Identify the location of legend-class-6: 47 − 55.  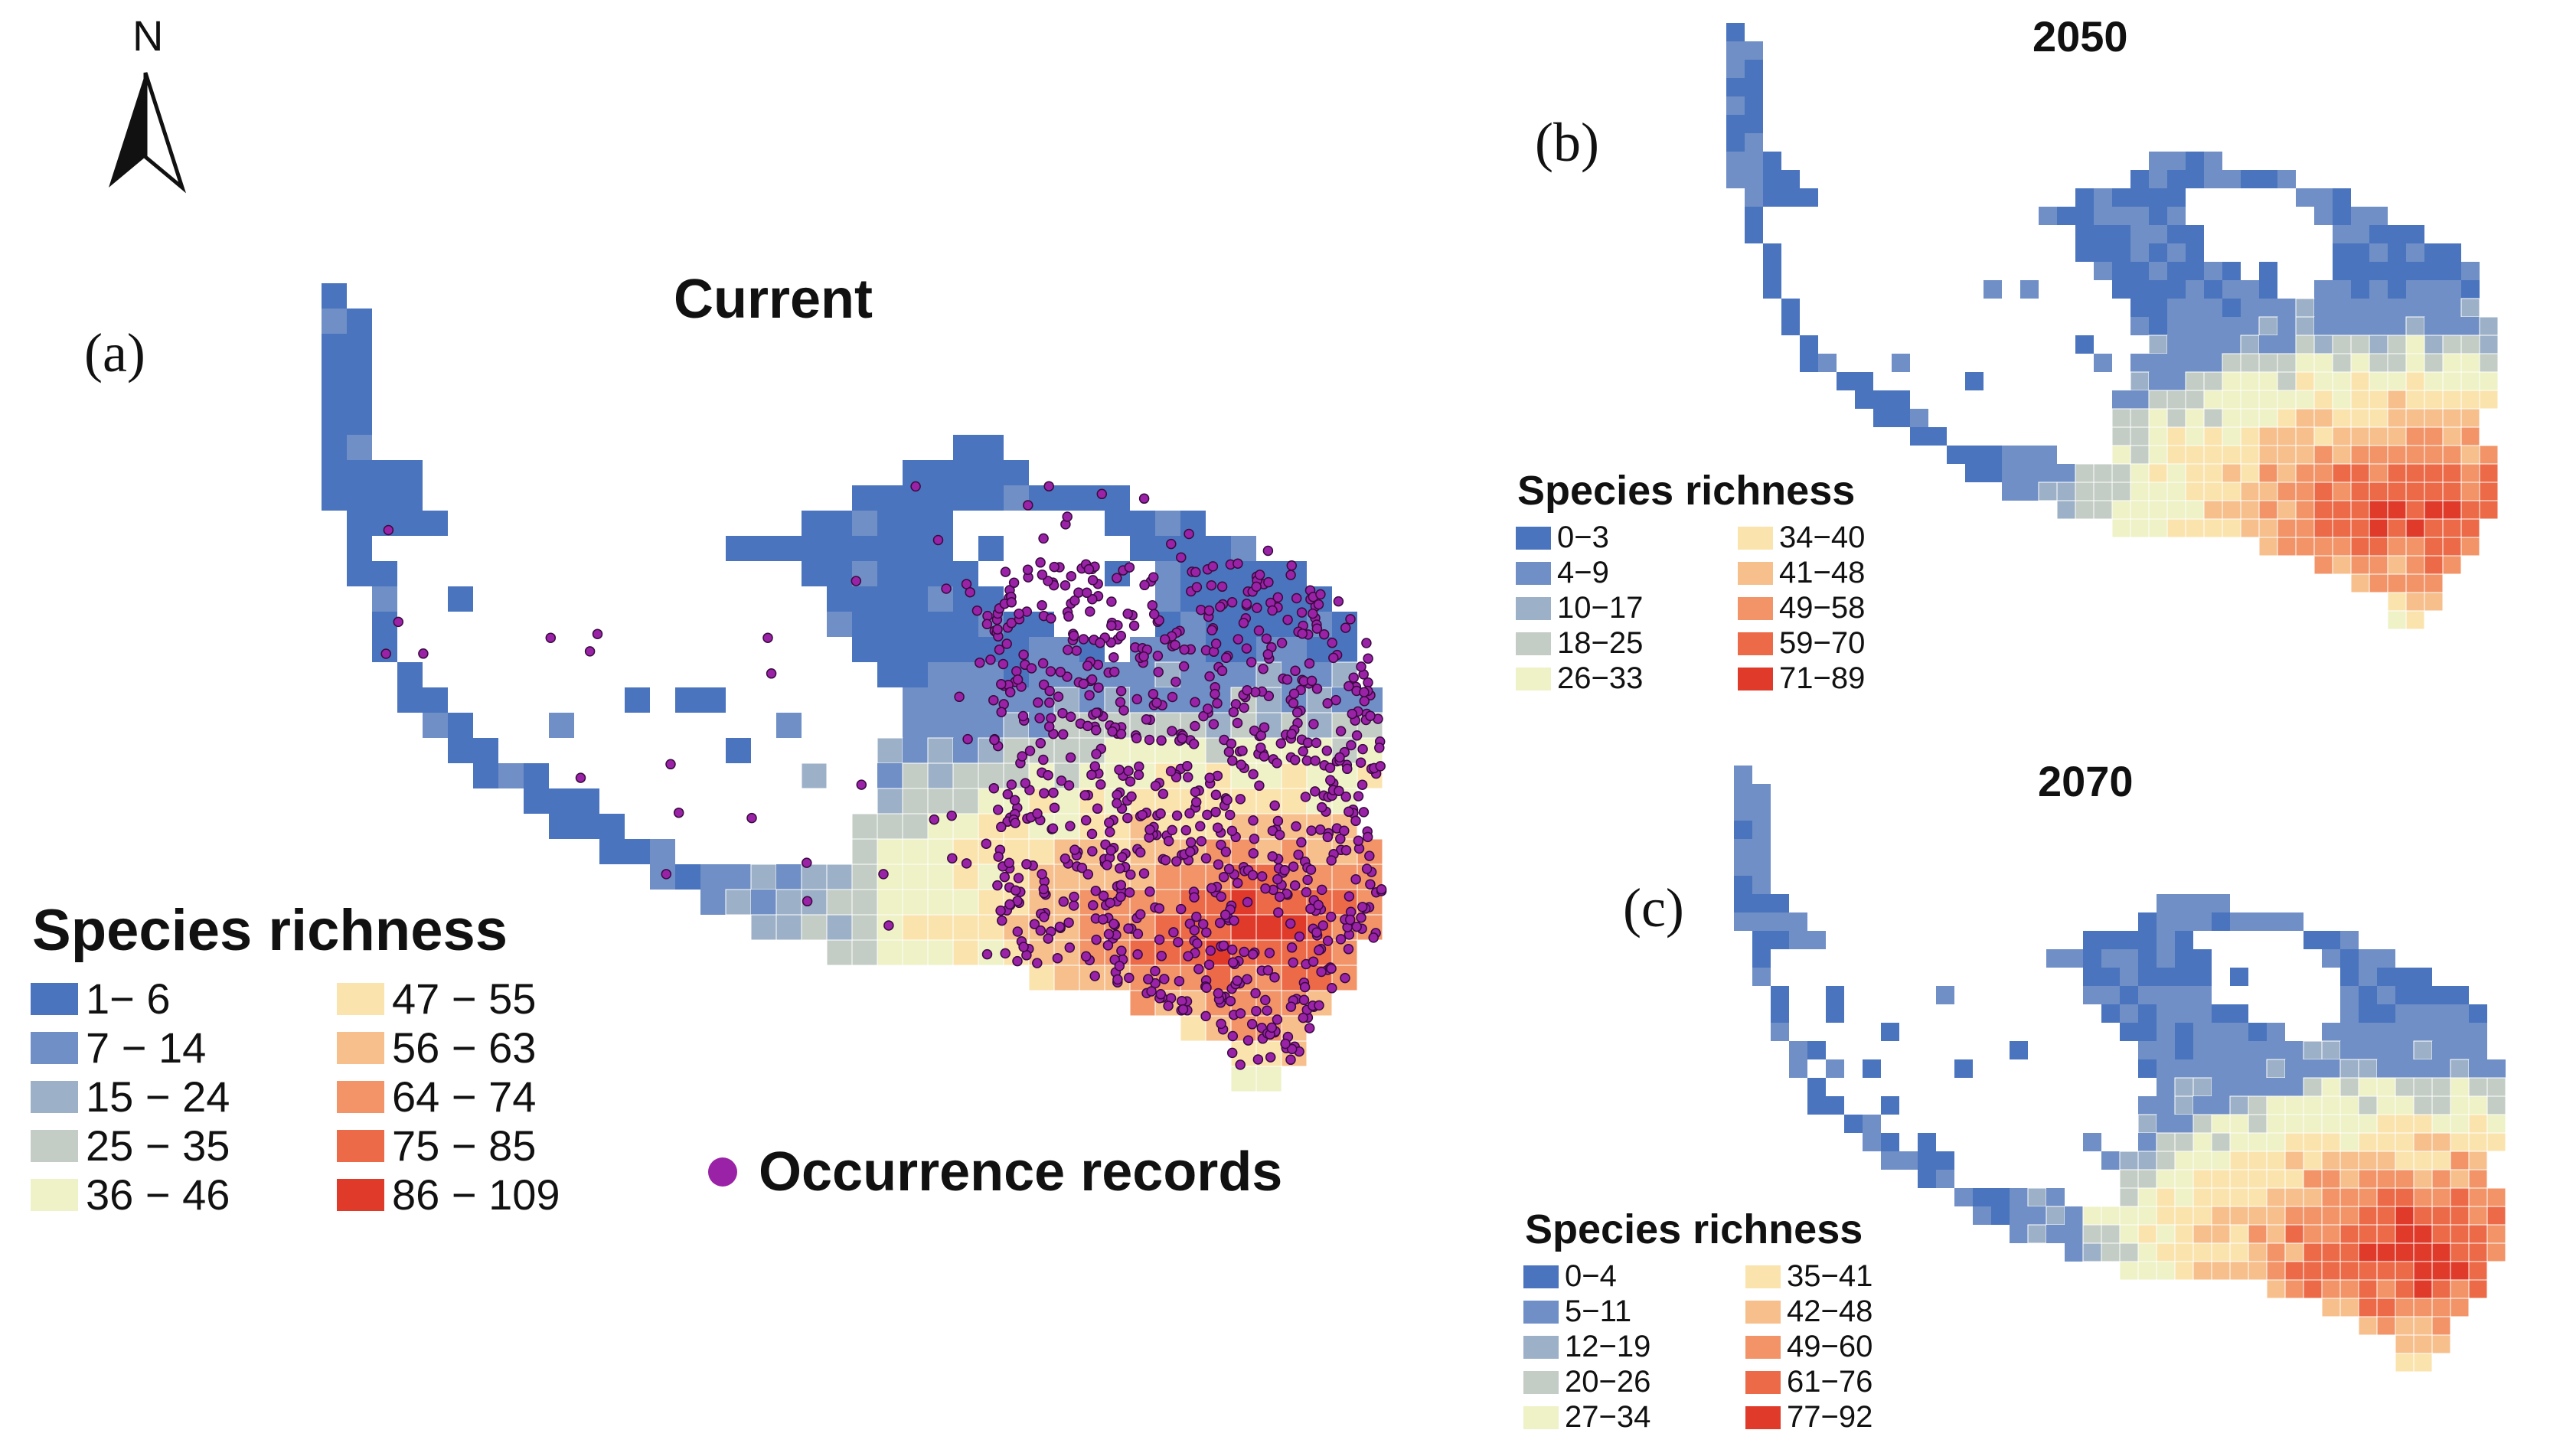
(437, 998).